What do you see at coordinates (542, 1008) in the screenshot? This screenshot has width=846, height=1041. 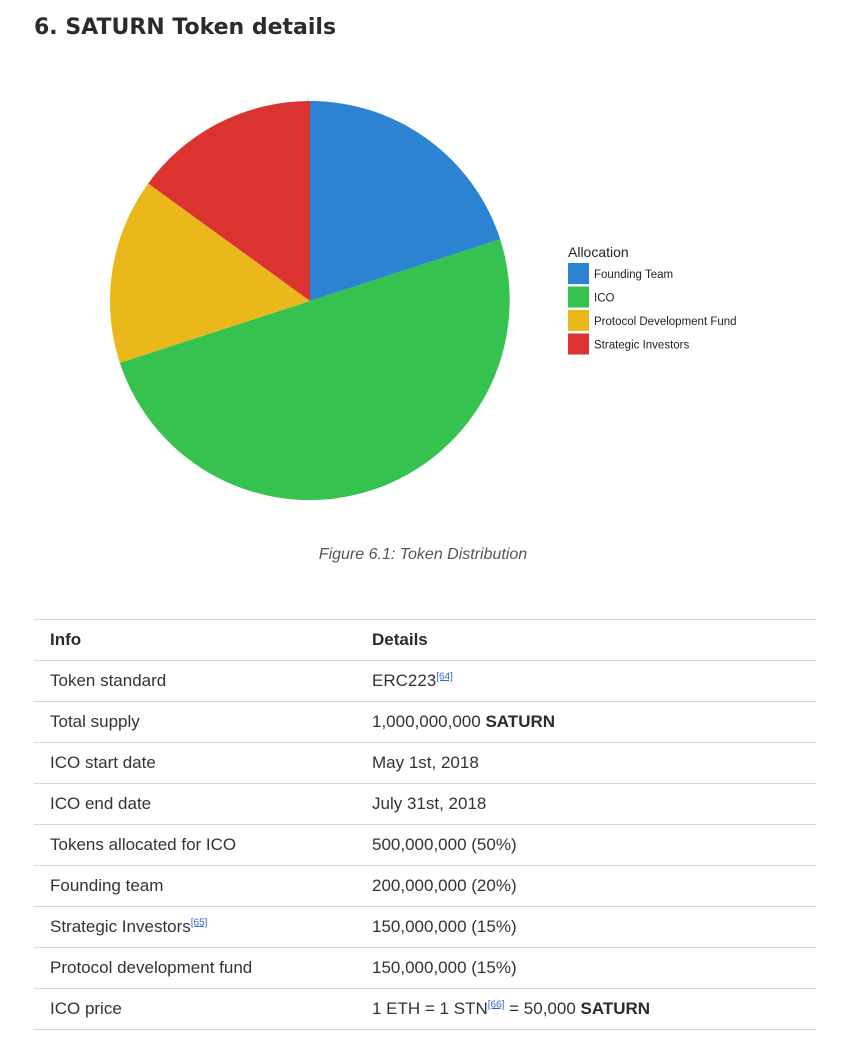 I see `details-text: = 50,000` at bounding box center [542, 1008].